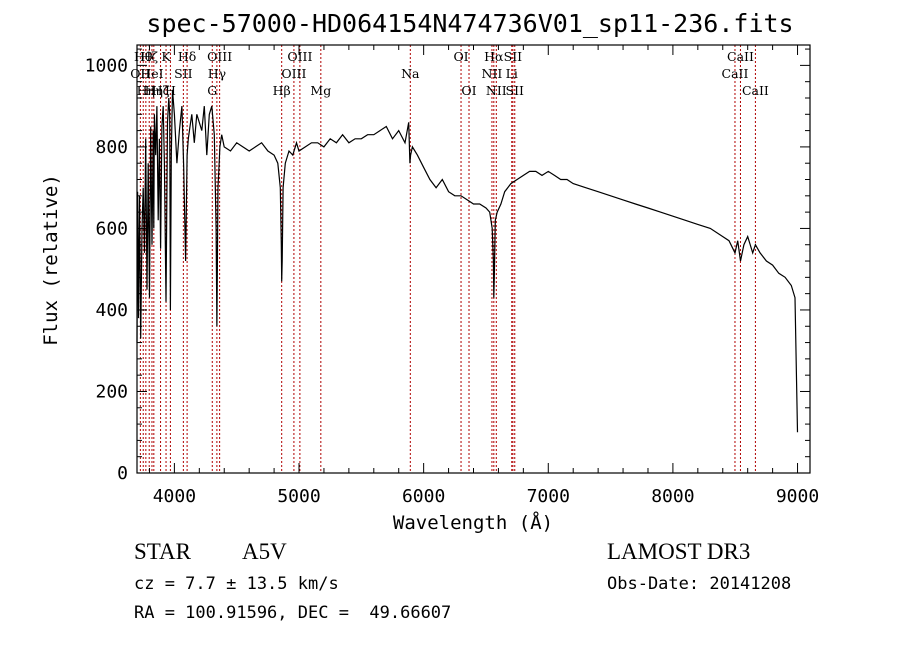  Describe the element at coordinates (174, 496) in the screenshot. I see `x-tick-label: 4000` at that location.